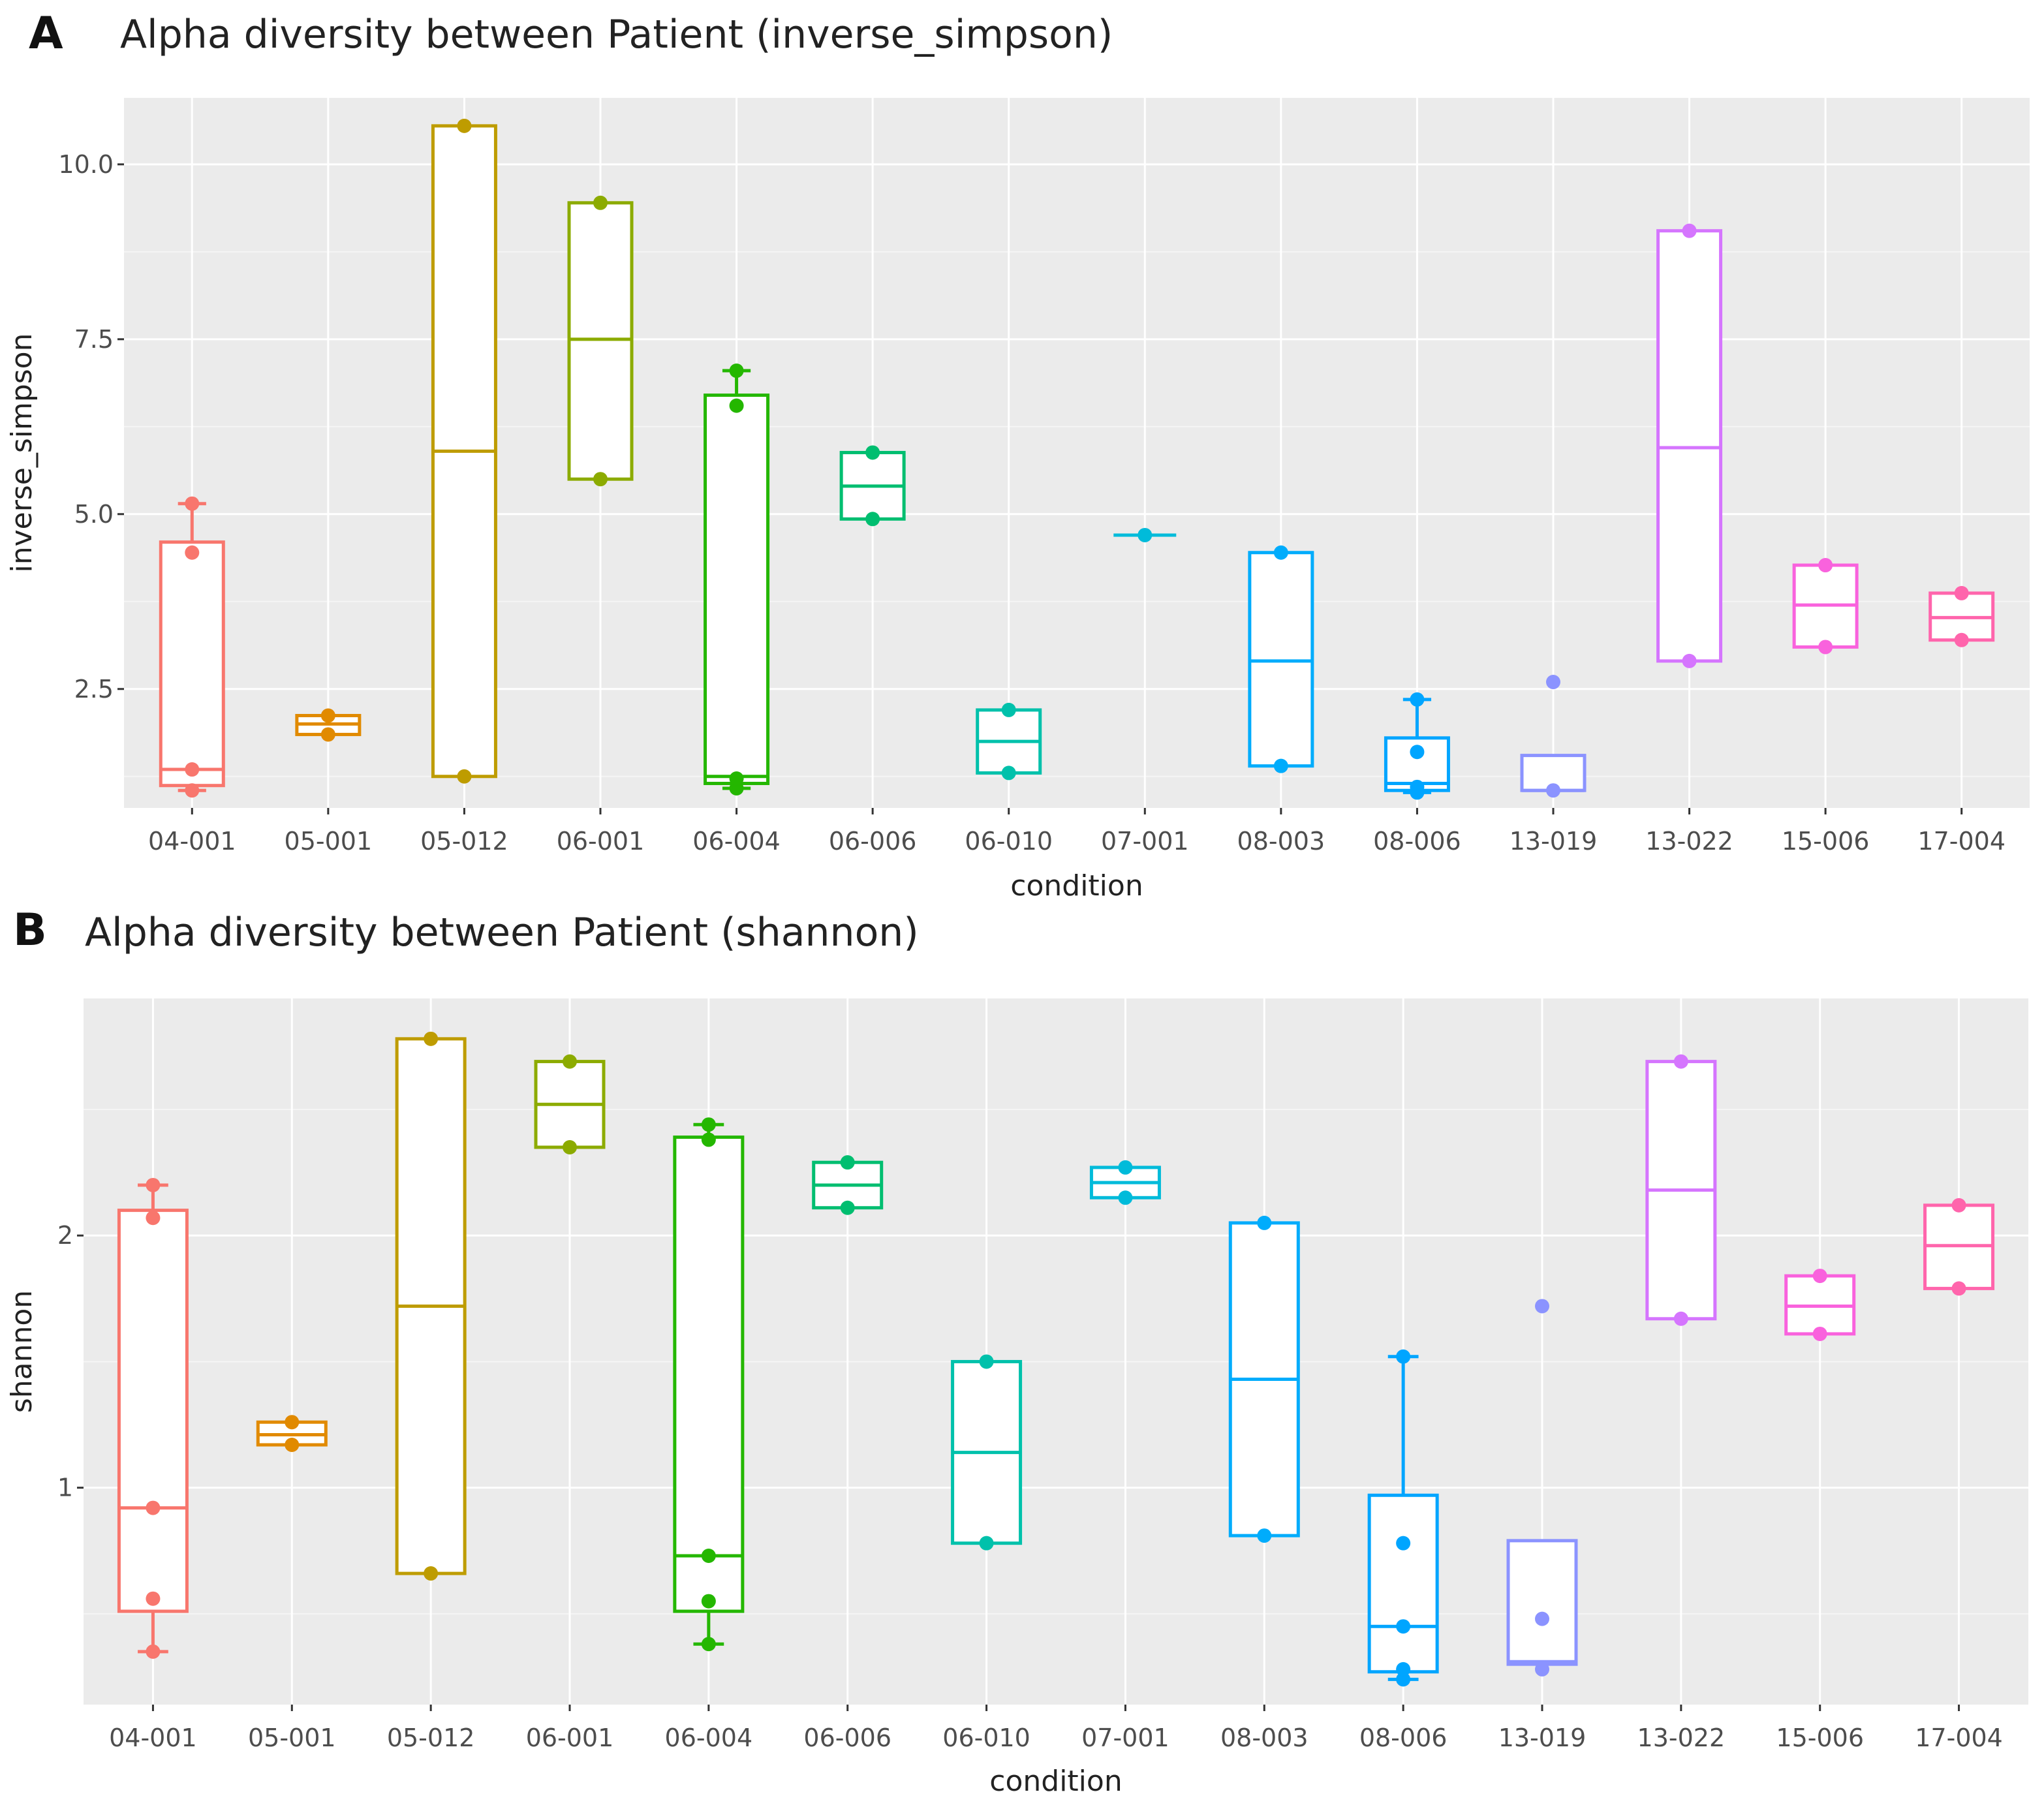 The width and height of the screenshot is (2044, 1809). Describe the element at coordinates (30, 930) in the screenshot. I see `panel-b-letter: B` at that location.